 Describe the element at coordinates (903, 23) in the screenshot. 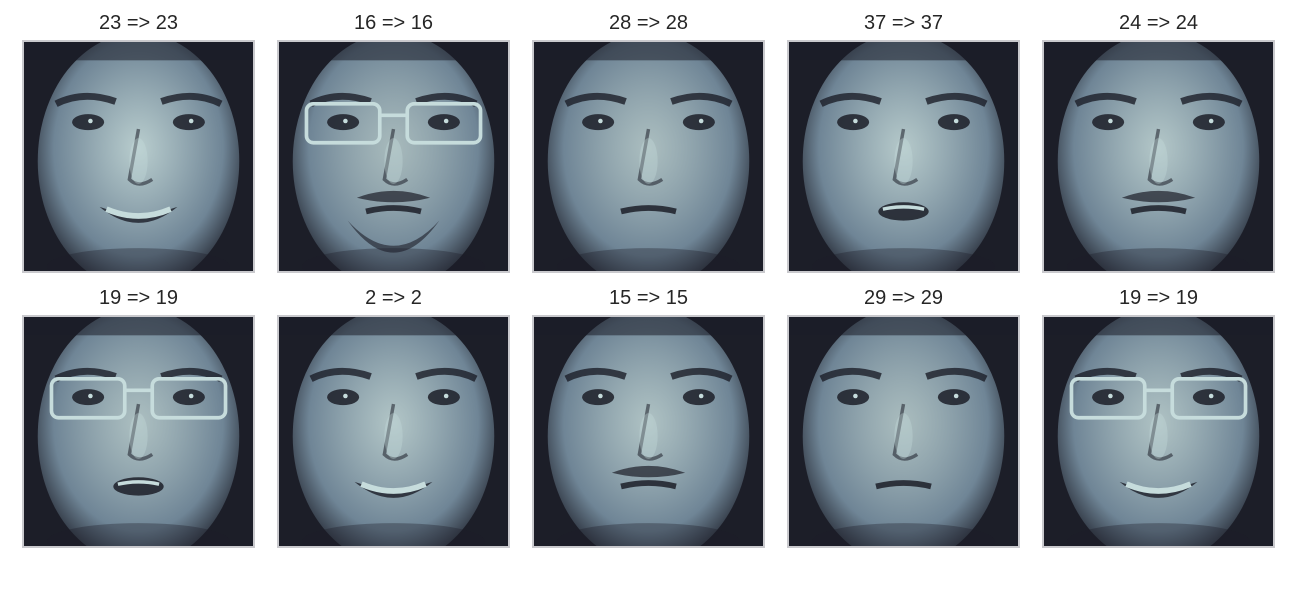

I see `face-title: 37 => 37` at that location.